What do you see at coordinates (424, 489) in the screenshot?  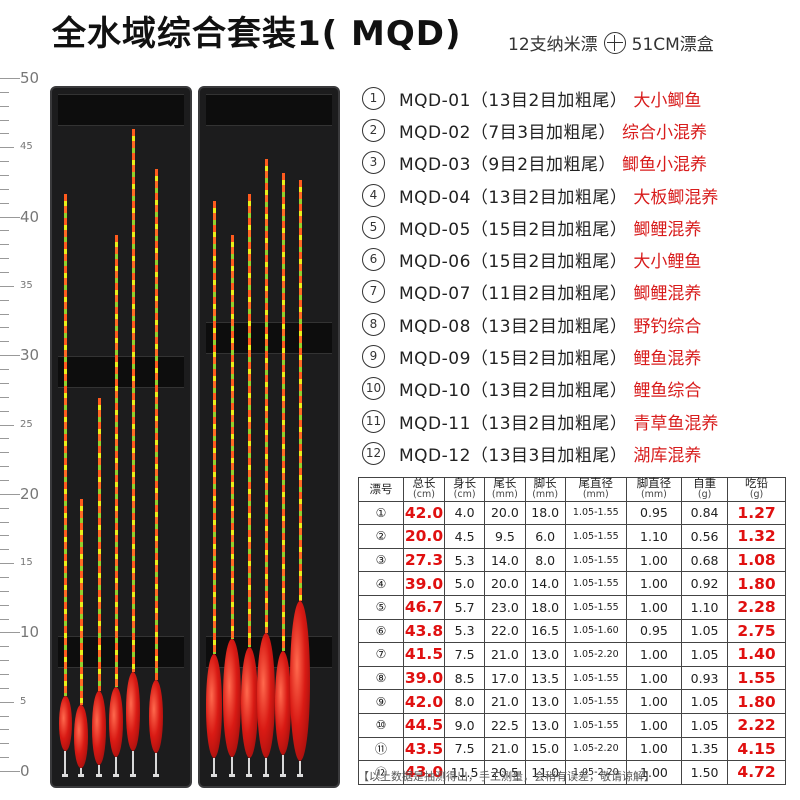 I see `table-header-cell: 总长 (cm)` at bounding box center [424, 489].